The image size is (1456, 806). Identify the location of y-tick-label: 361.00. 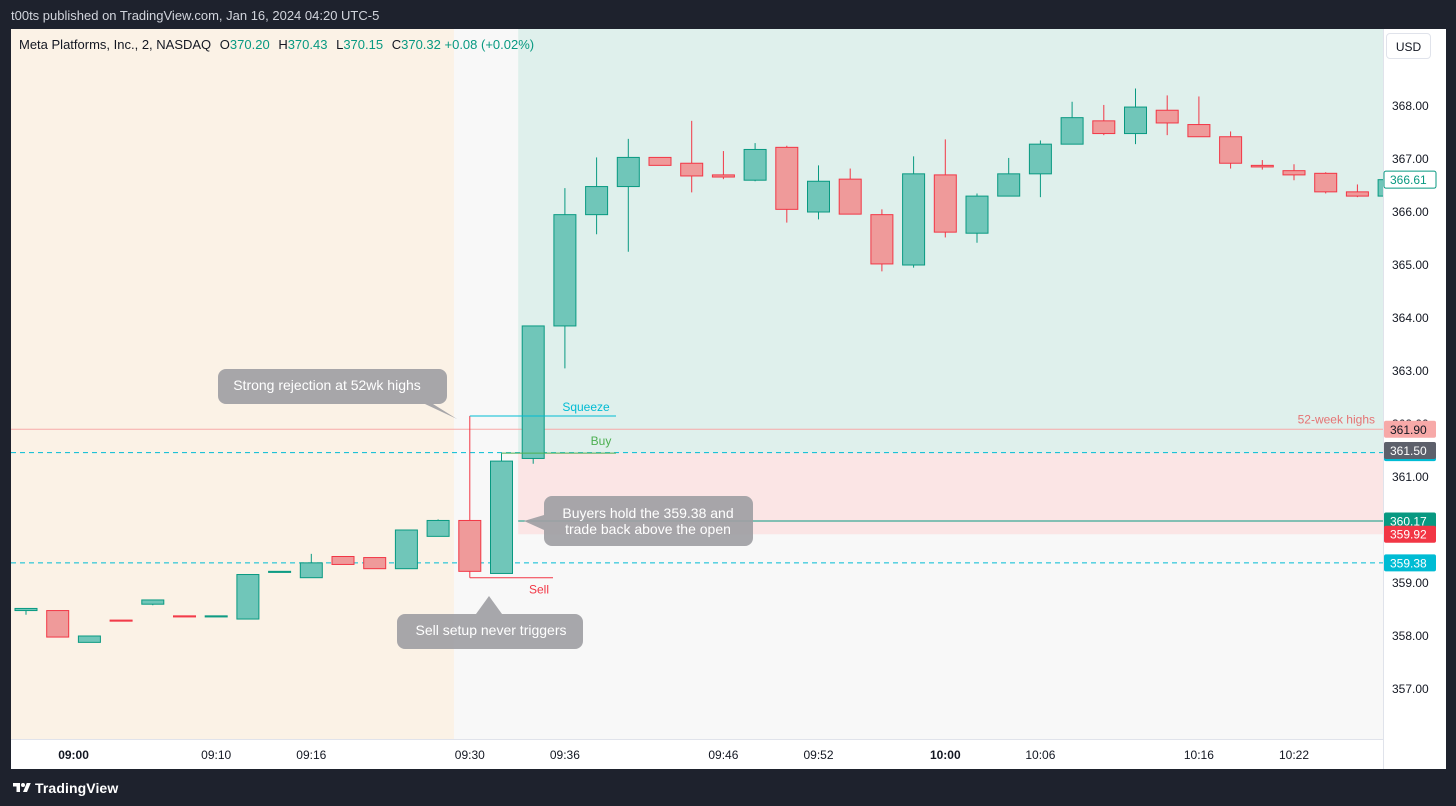
(1410, 477).